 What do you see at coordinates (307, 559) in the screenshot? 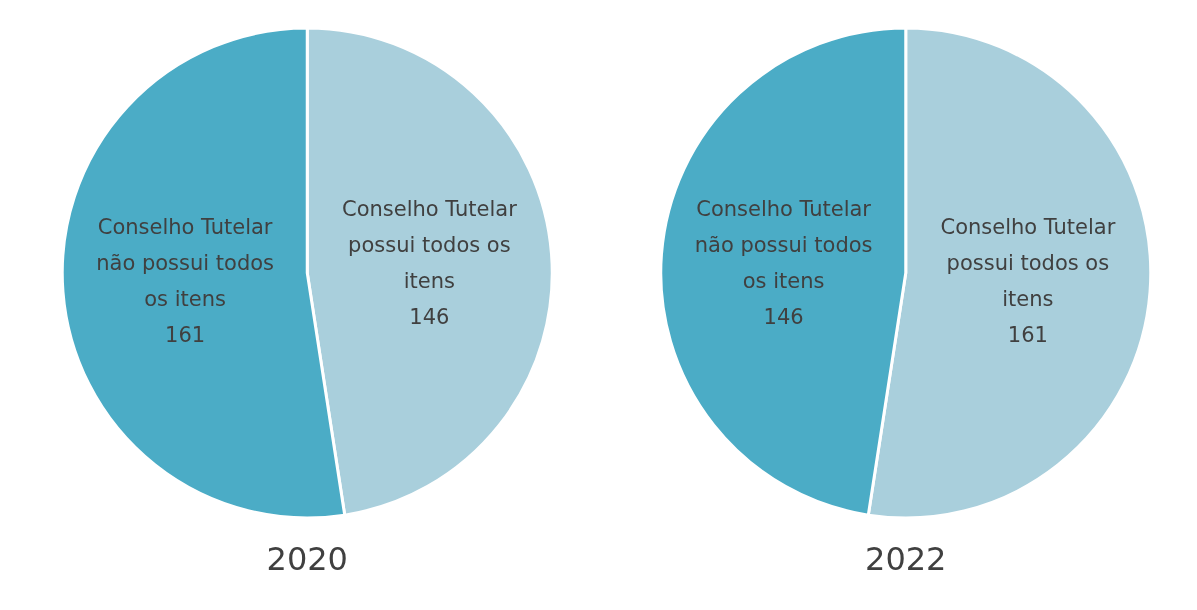
I see `text: 2020` at bounding box center [307, 559].